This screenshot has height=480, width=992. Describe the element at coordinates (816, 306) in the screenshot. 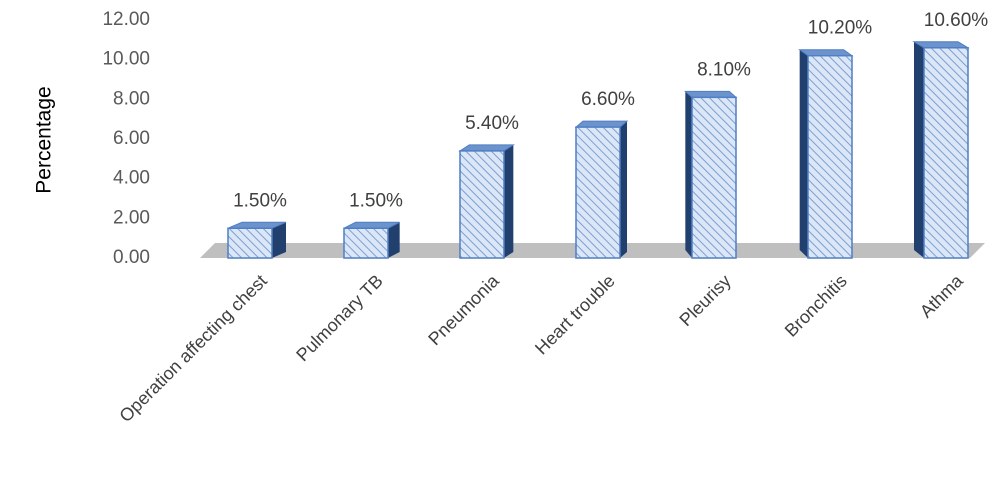

I see `category-label: Bronchitis` at that location.